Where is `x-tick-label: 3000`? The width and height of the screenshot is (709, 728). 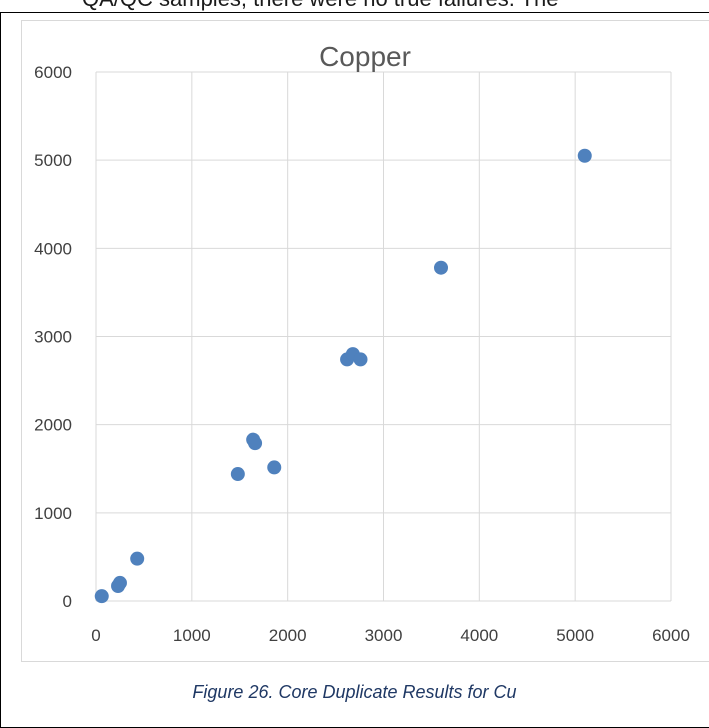
x-tick-label: 3000 is located at coordinates (384, 635).